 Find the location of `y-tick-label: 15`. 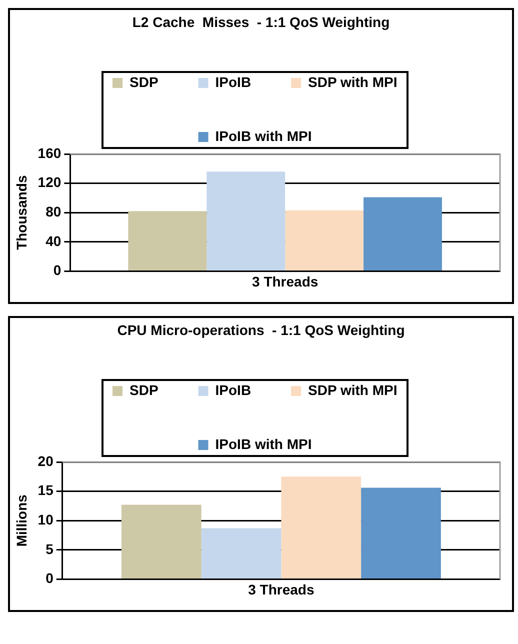

y-tick-label: 15 is located at coordinates (46, 490).